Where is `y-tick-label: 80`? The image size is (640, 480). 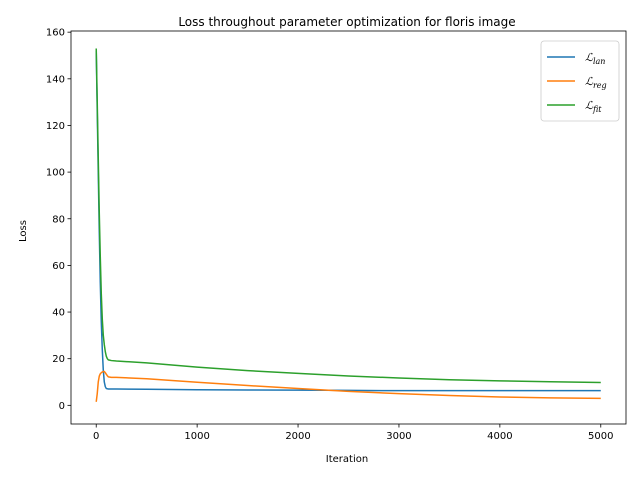 y-tick-label: 80 is located at coordinates (58, 219).